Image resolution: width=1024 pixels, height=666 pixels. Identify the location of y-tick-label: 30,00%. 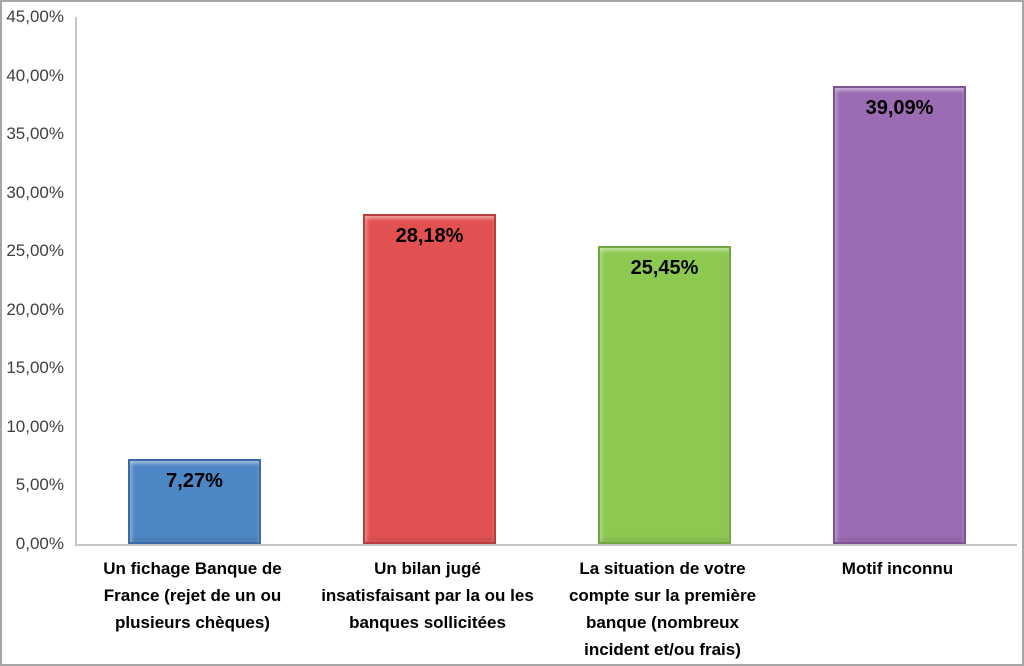
(35, 192).